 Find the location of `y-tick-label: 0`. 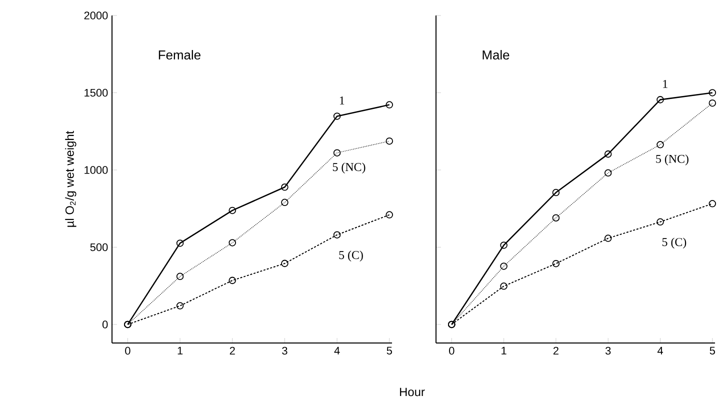

y-tick-label: 0 is located at coordinates (105, 324).